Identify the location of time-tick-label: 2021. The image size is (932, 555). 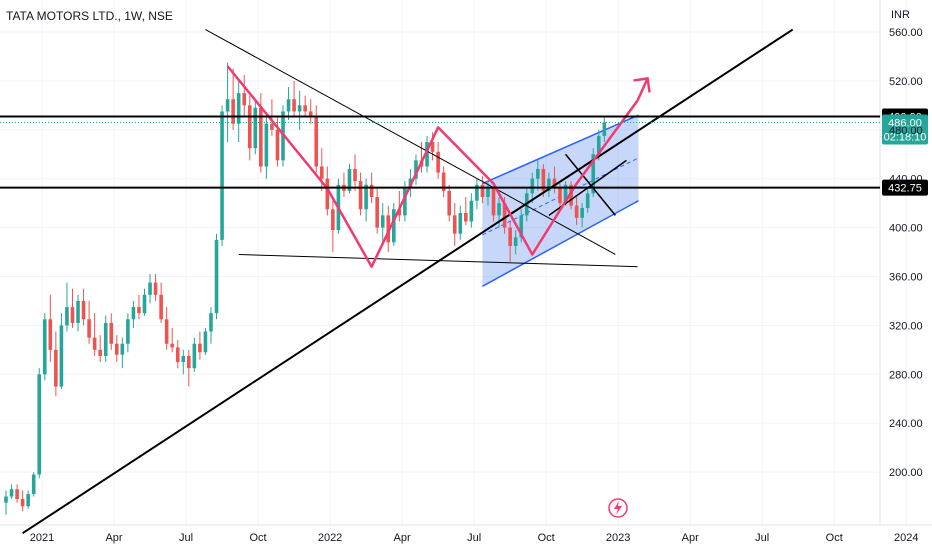
(42, 538).